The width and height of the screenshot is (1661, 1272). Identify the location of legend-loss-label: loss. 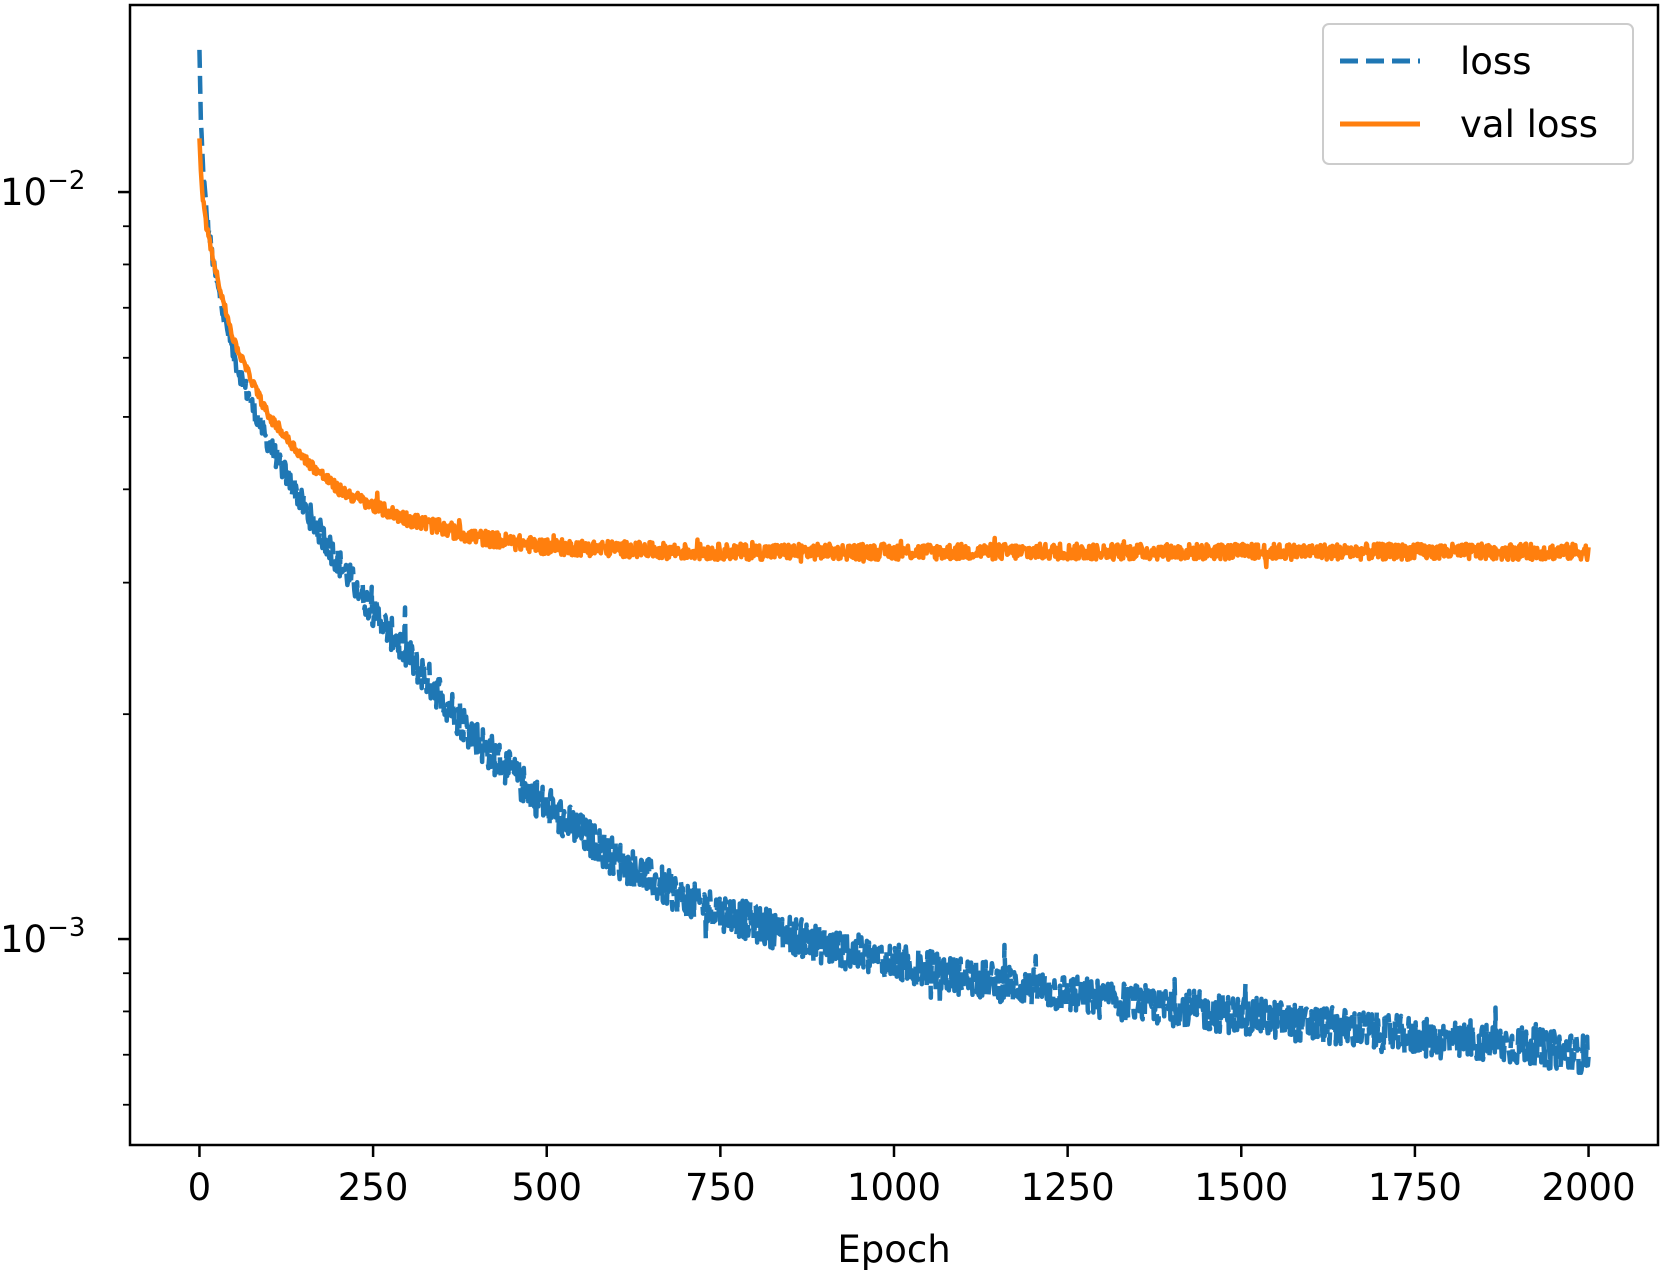
(1495, 61).